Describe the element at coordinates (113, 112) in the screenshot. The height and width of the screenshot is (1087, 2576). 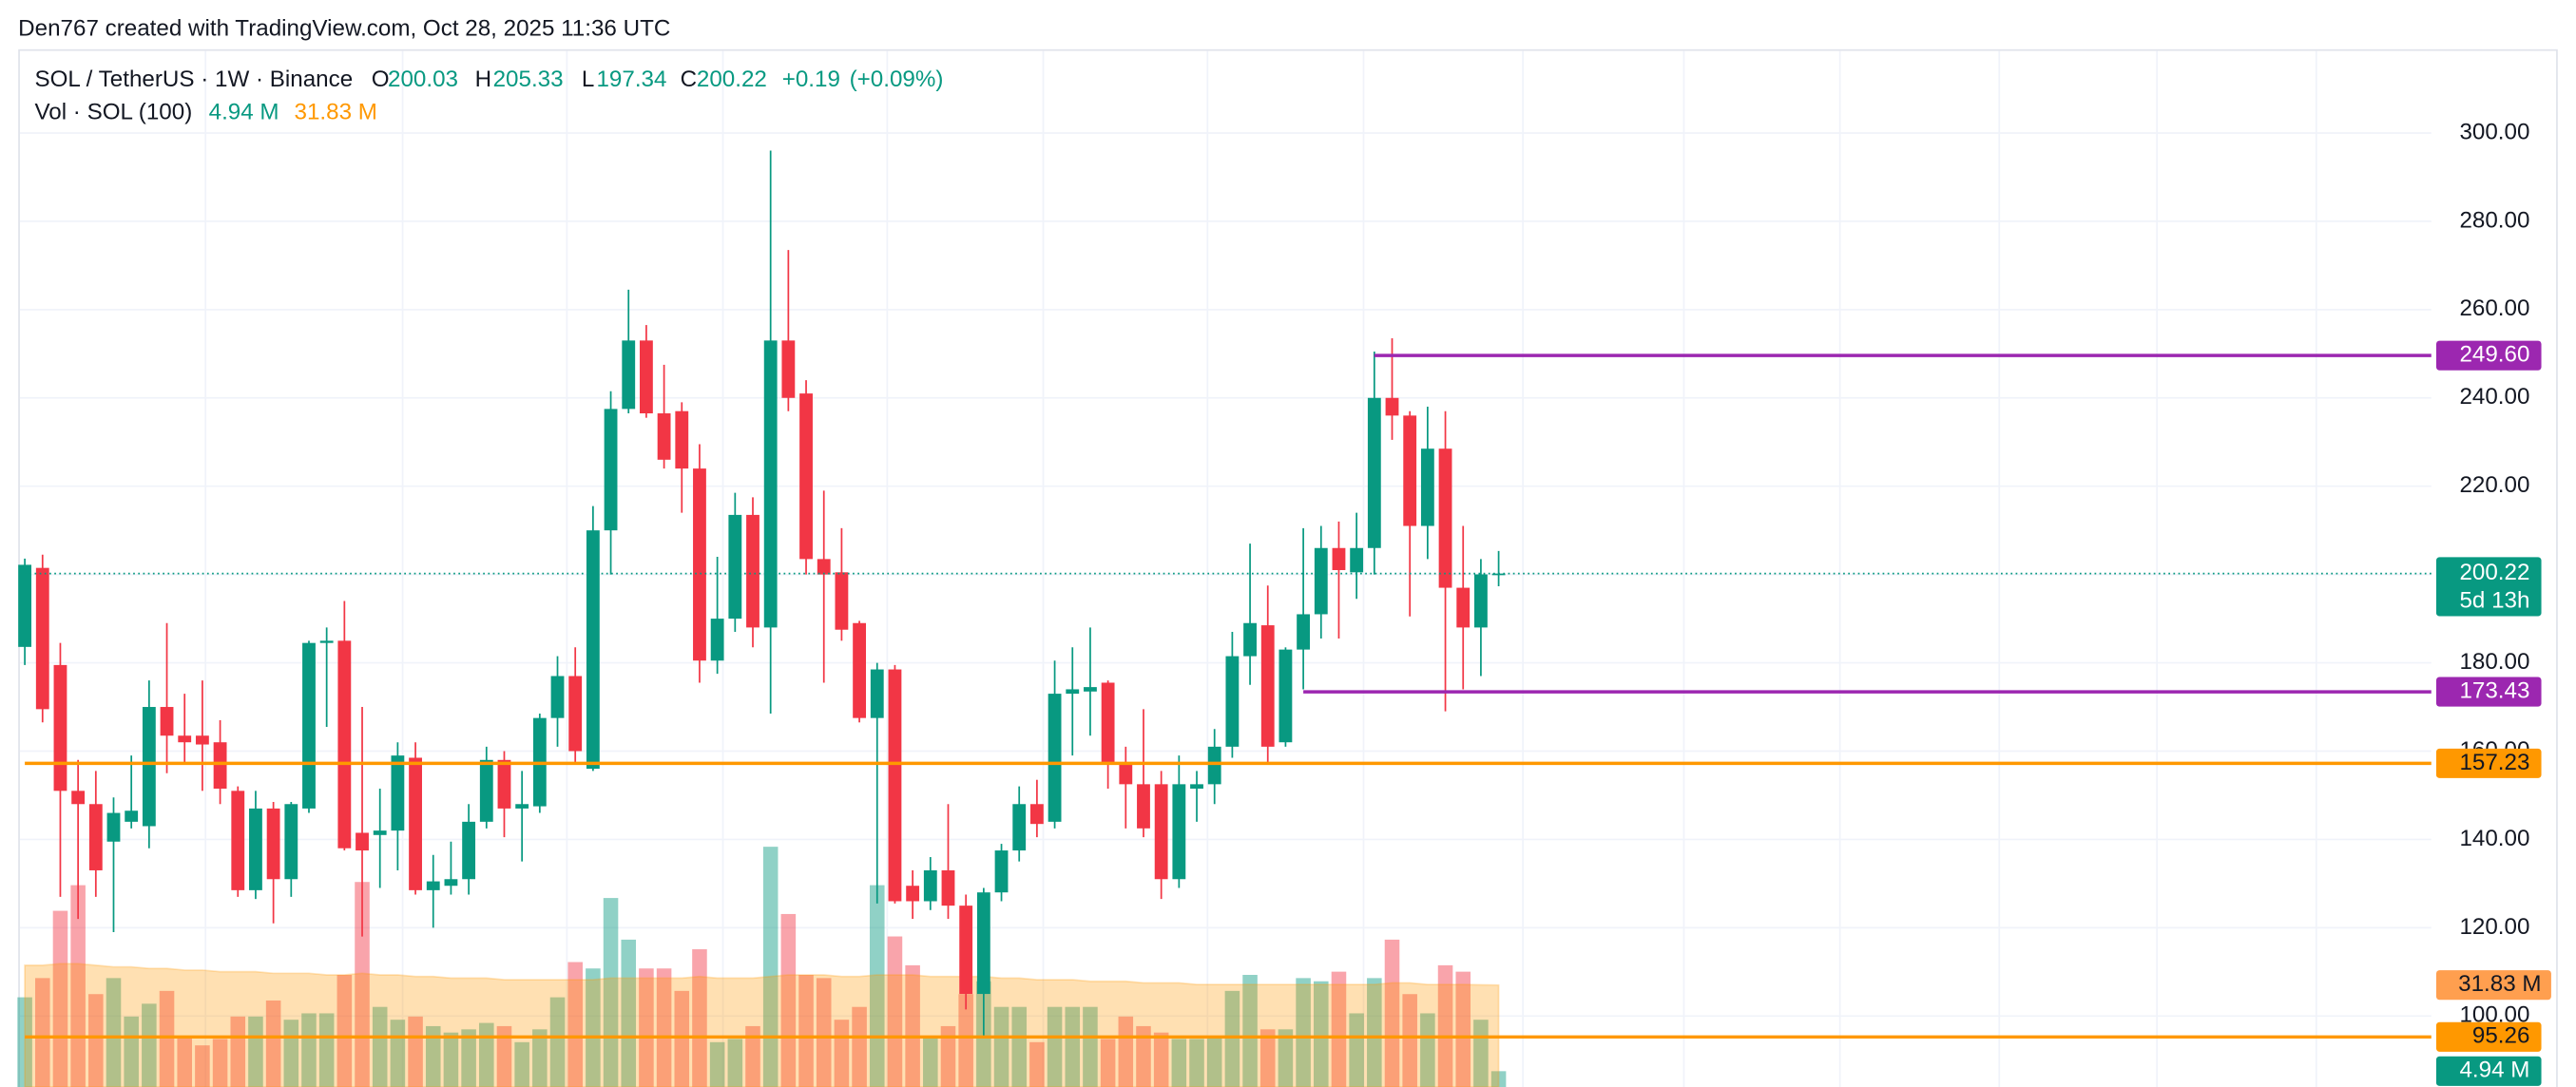
I see `volume-name: Vol · SOL (100)` at that location.